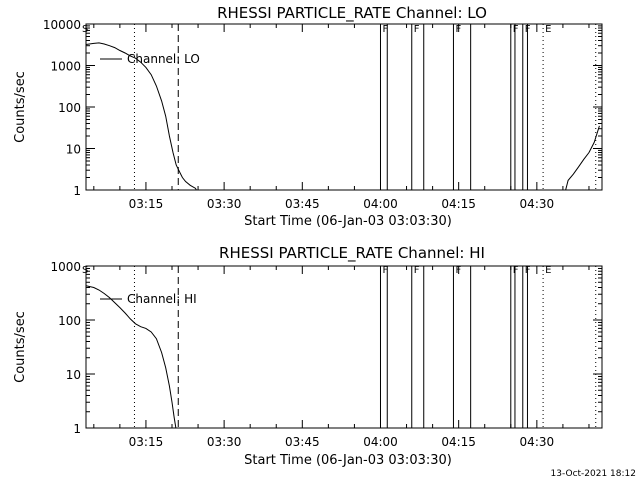 The image size is (640, 480). What do you see at coordinates (352, 13) in the screenshot?
I see `chart-title: RHESSI PARTICLE_RATE Channel: LO` at bounding box center [352, 13].